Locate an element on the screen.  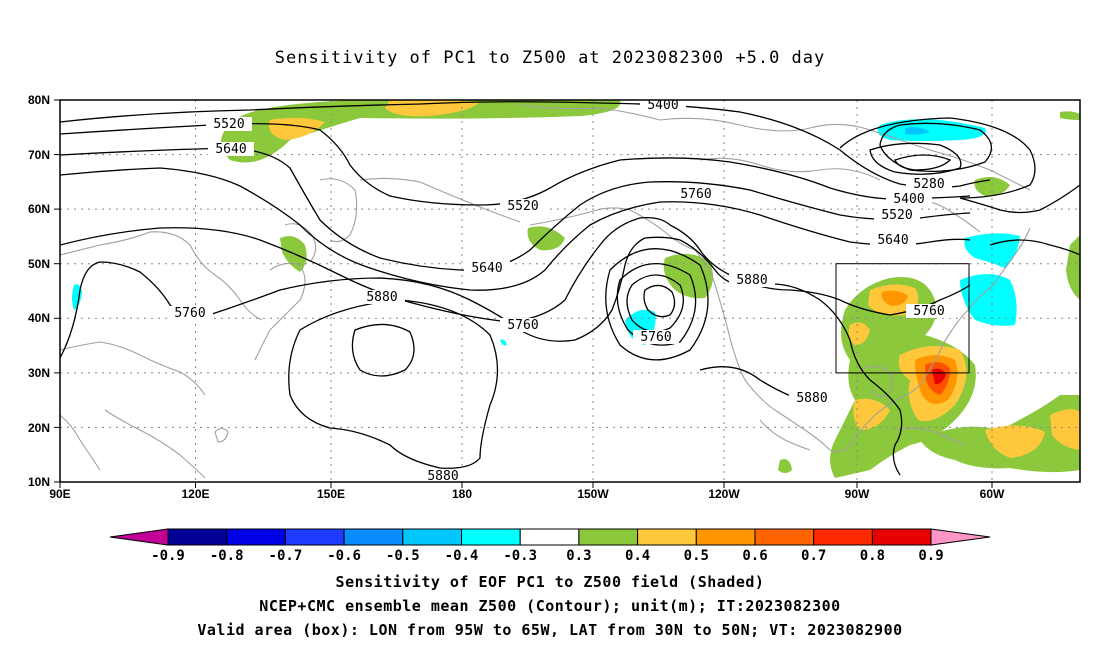
svg-text: 5280 is located at coordinates (928, 184).